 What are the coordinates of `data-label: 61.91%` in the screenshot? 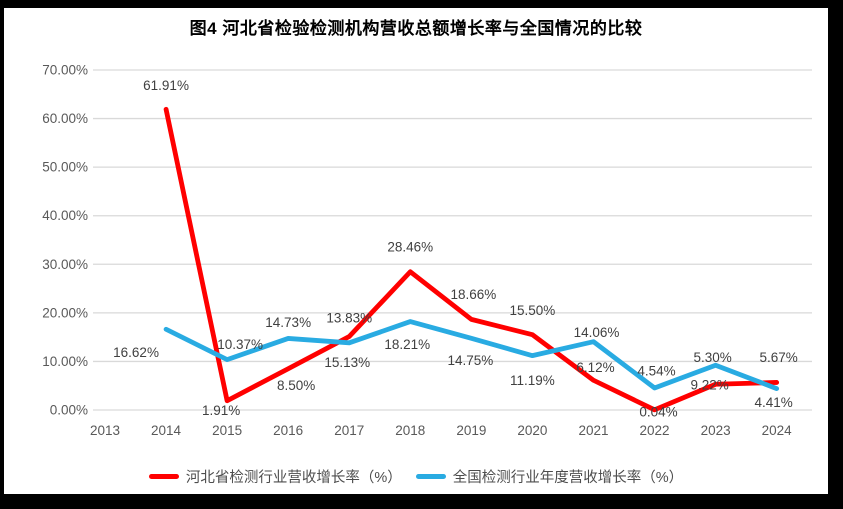 It's located at (166, 85).